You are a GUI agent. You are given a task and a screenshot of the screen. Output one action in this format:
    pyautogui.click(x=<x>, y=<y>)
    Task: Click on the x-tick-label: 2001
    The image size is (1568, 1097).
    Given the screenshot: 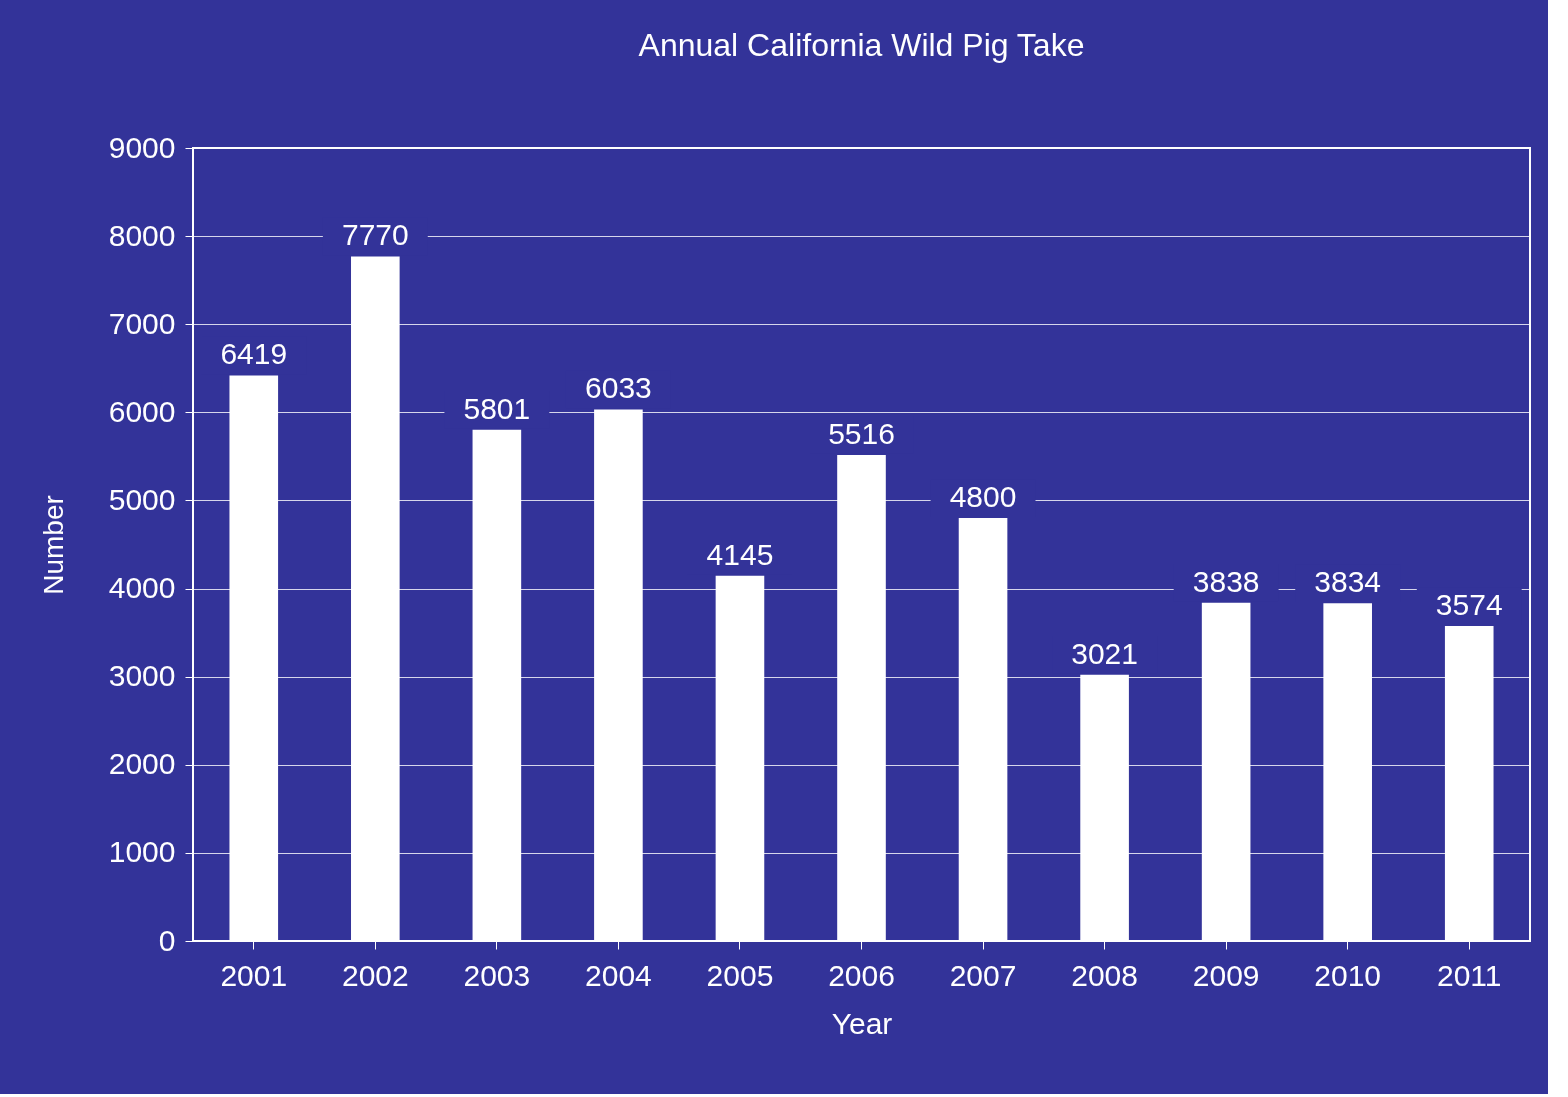 What is the action you would take?
    pyautogui.click(x=254, y=975)
    